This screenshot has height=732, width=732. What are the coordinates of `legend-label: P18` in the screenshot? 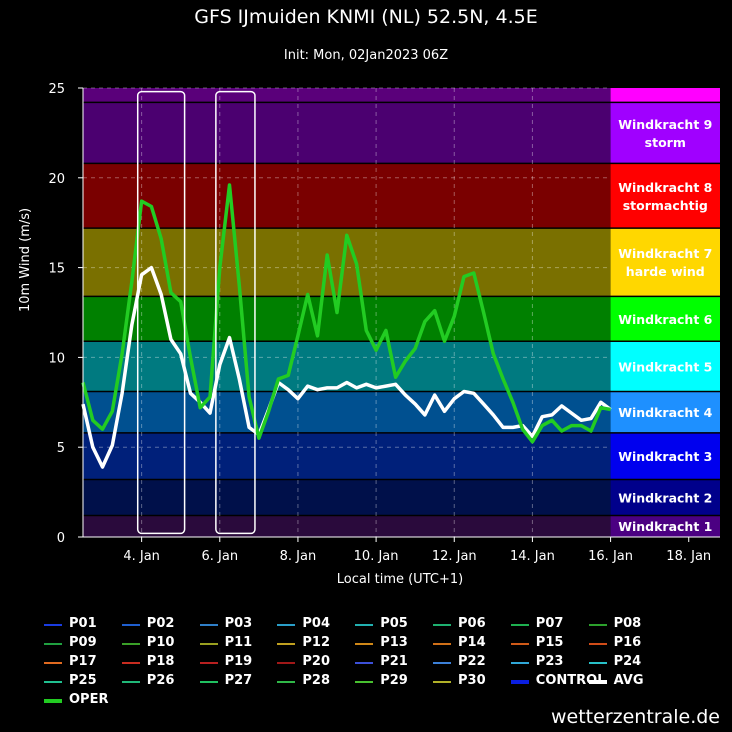 It's located at (160, 661).